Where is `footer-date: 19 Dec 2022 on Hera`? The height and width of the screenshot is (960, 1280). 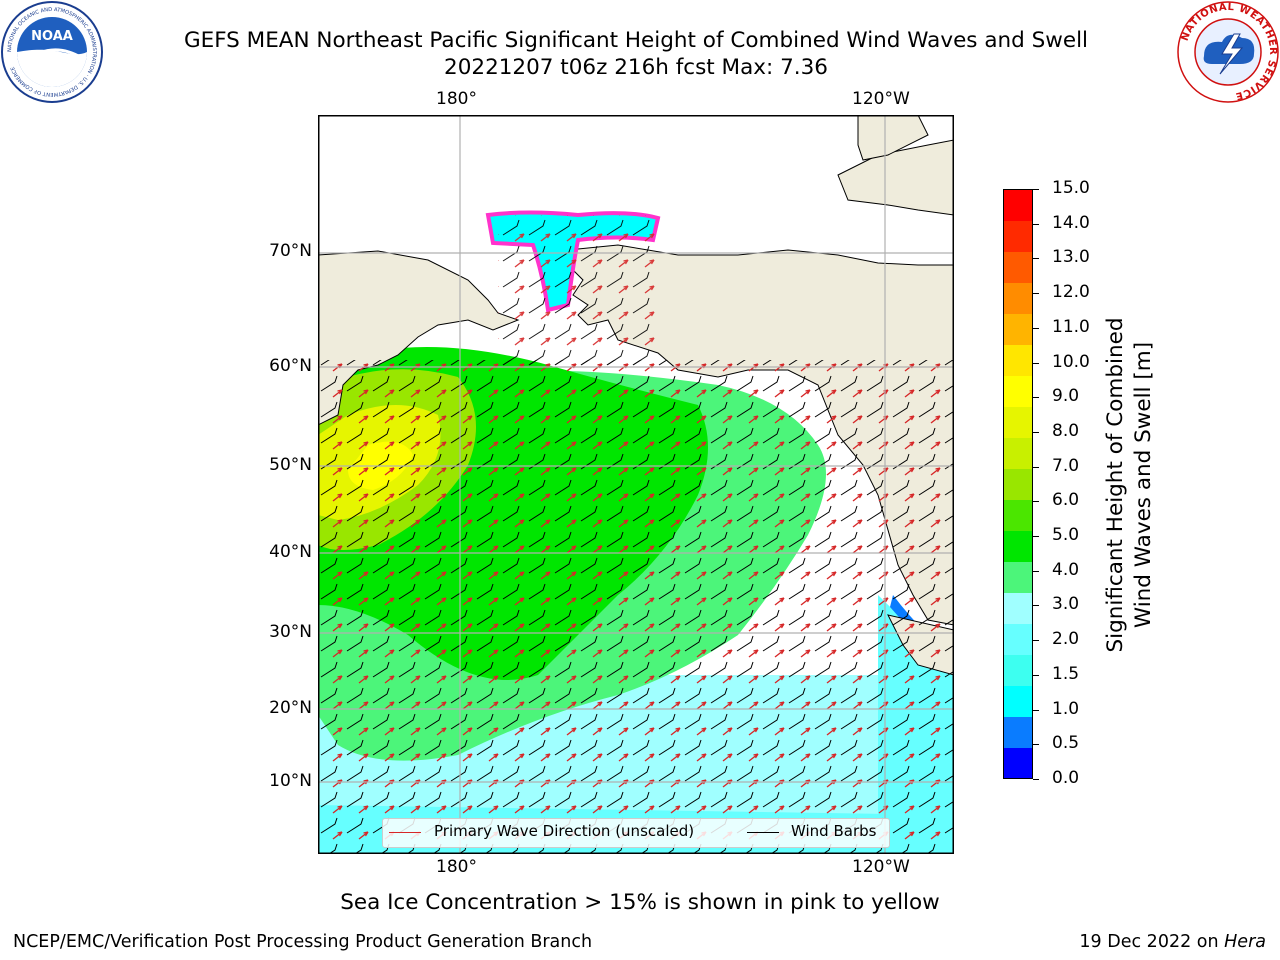
footer-date: 19 Dec 2022 on Hera is located at coordinates (1172, 942).